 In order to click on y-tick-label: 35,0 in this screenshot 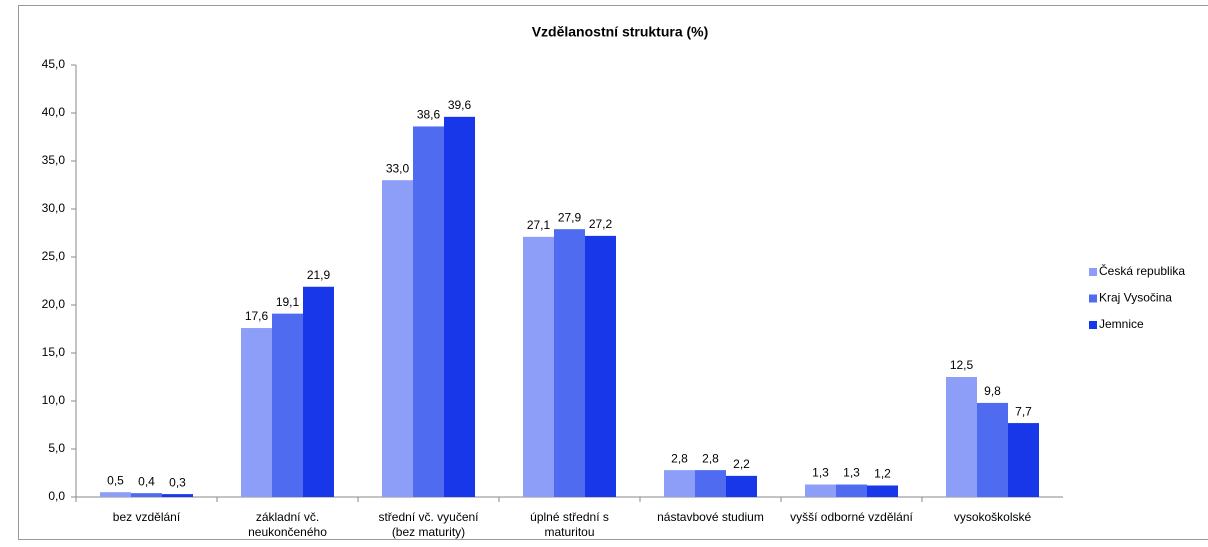, I will do `click(54, 160)`.